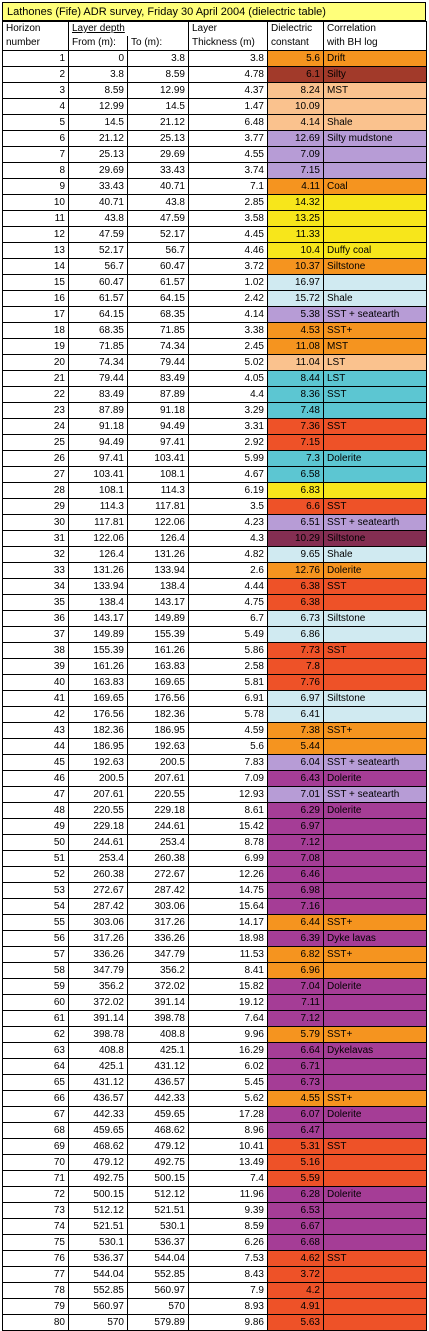 Image resolution: width=429 pixels, height=1331 pixels. I want to click on dielectric-cell: 6.86, so click(295, 634).